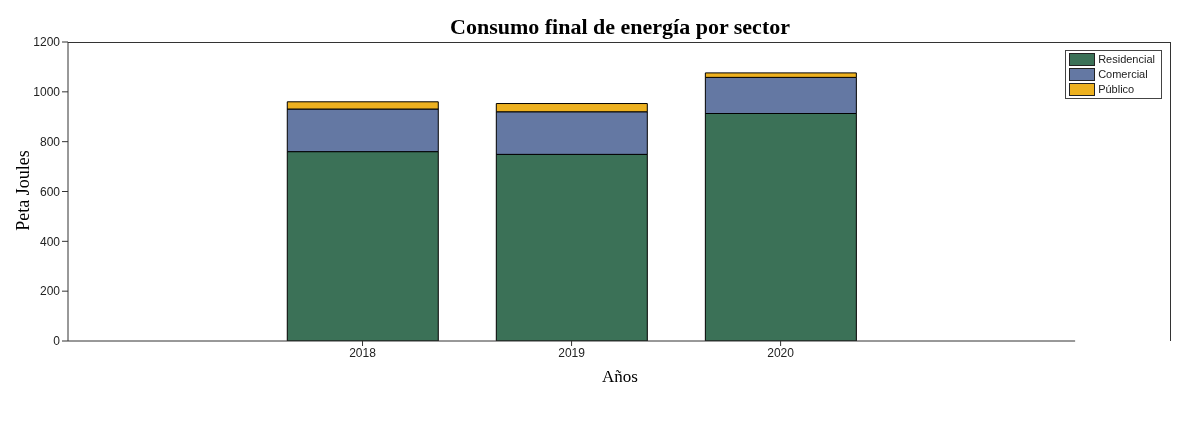  I want to click on x-tick-label: 2020, so click(781, 352).